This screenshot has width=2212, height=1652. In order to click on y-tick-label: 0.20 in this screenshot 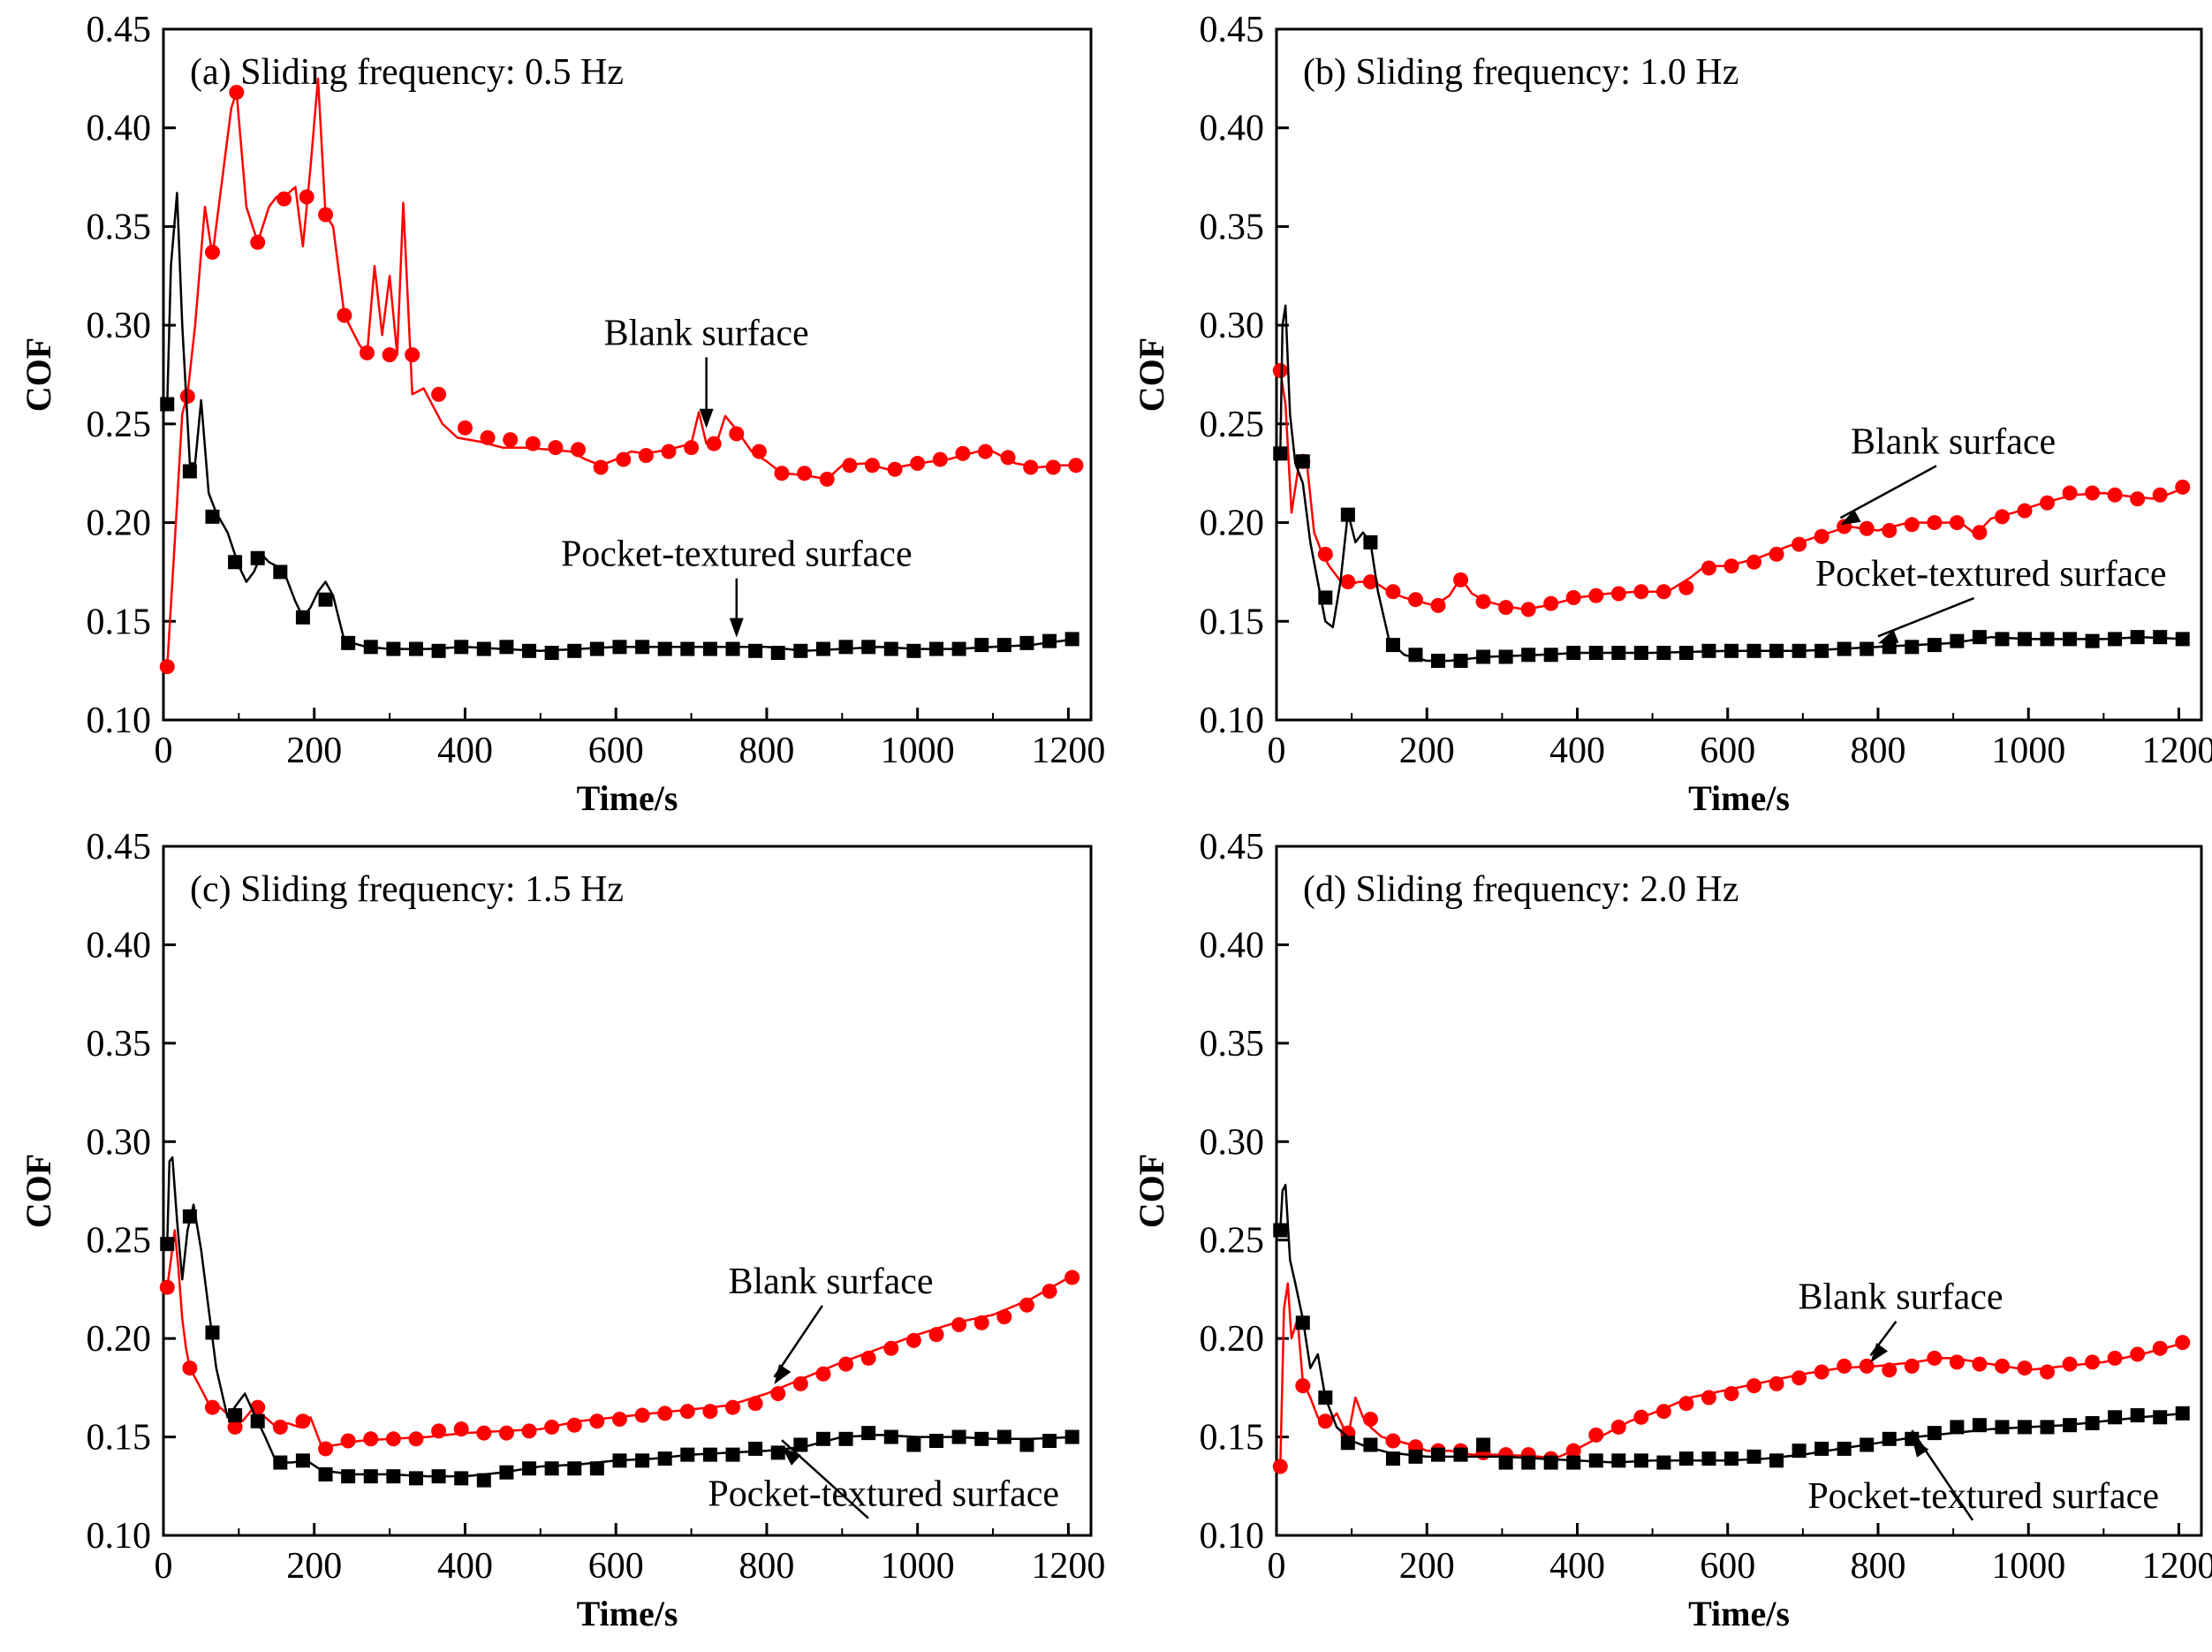, I will do `click(1232, 524)`.